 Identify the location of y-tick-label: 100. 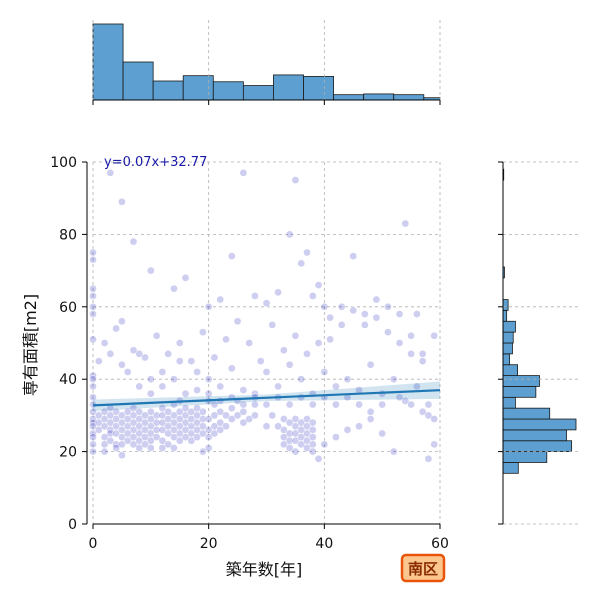
(63, 163).